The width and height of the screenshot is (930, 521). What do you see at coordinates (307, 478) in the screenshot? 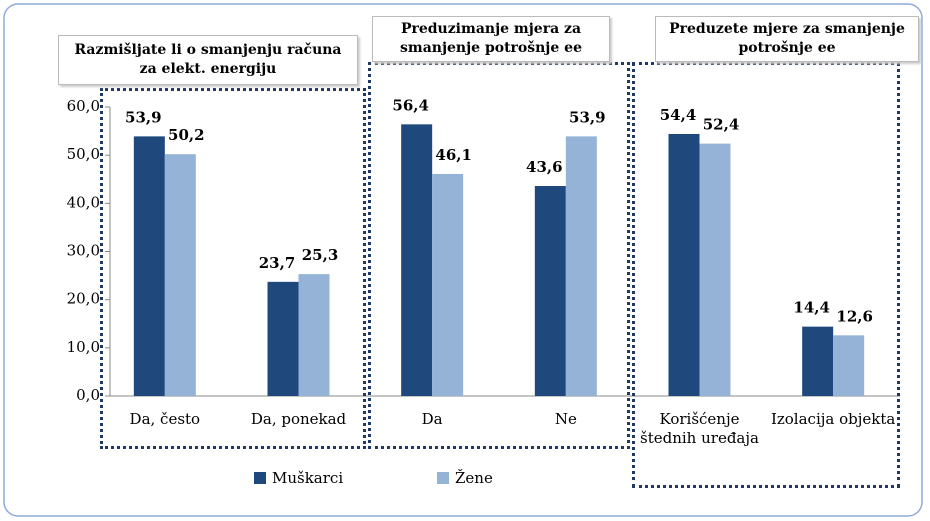
I see `legend-label: Muškarci` at bounding box center [307, 478].